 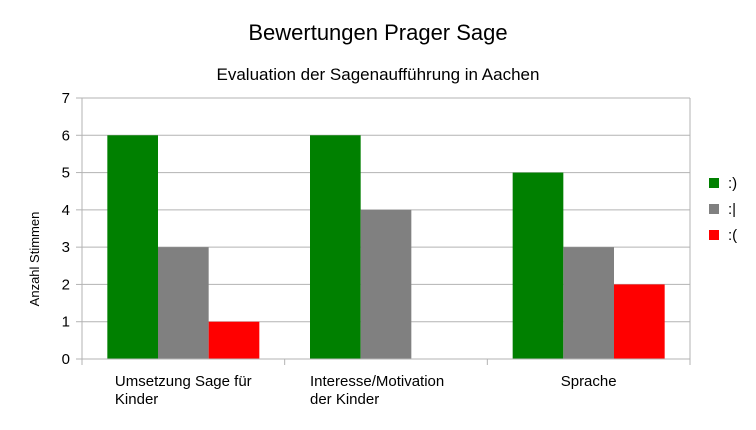 I want to click on x-tick-label: Interesse/Motivation der Kinder, so click(x=377, y=390).